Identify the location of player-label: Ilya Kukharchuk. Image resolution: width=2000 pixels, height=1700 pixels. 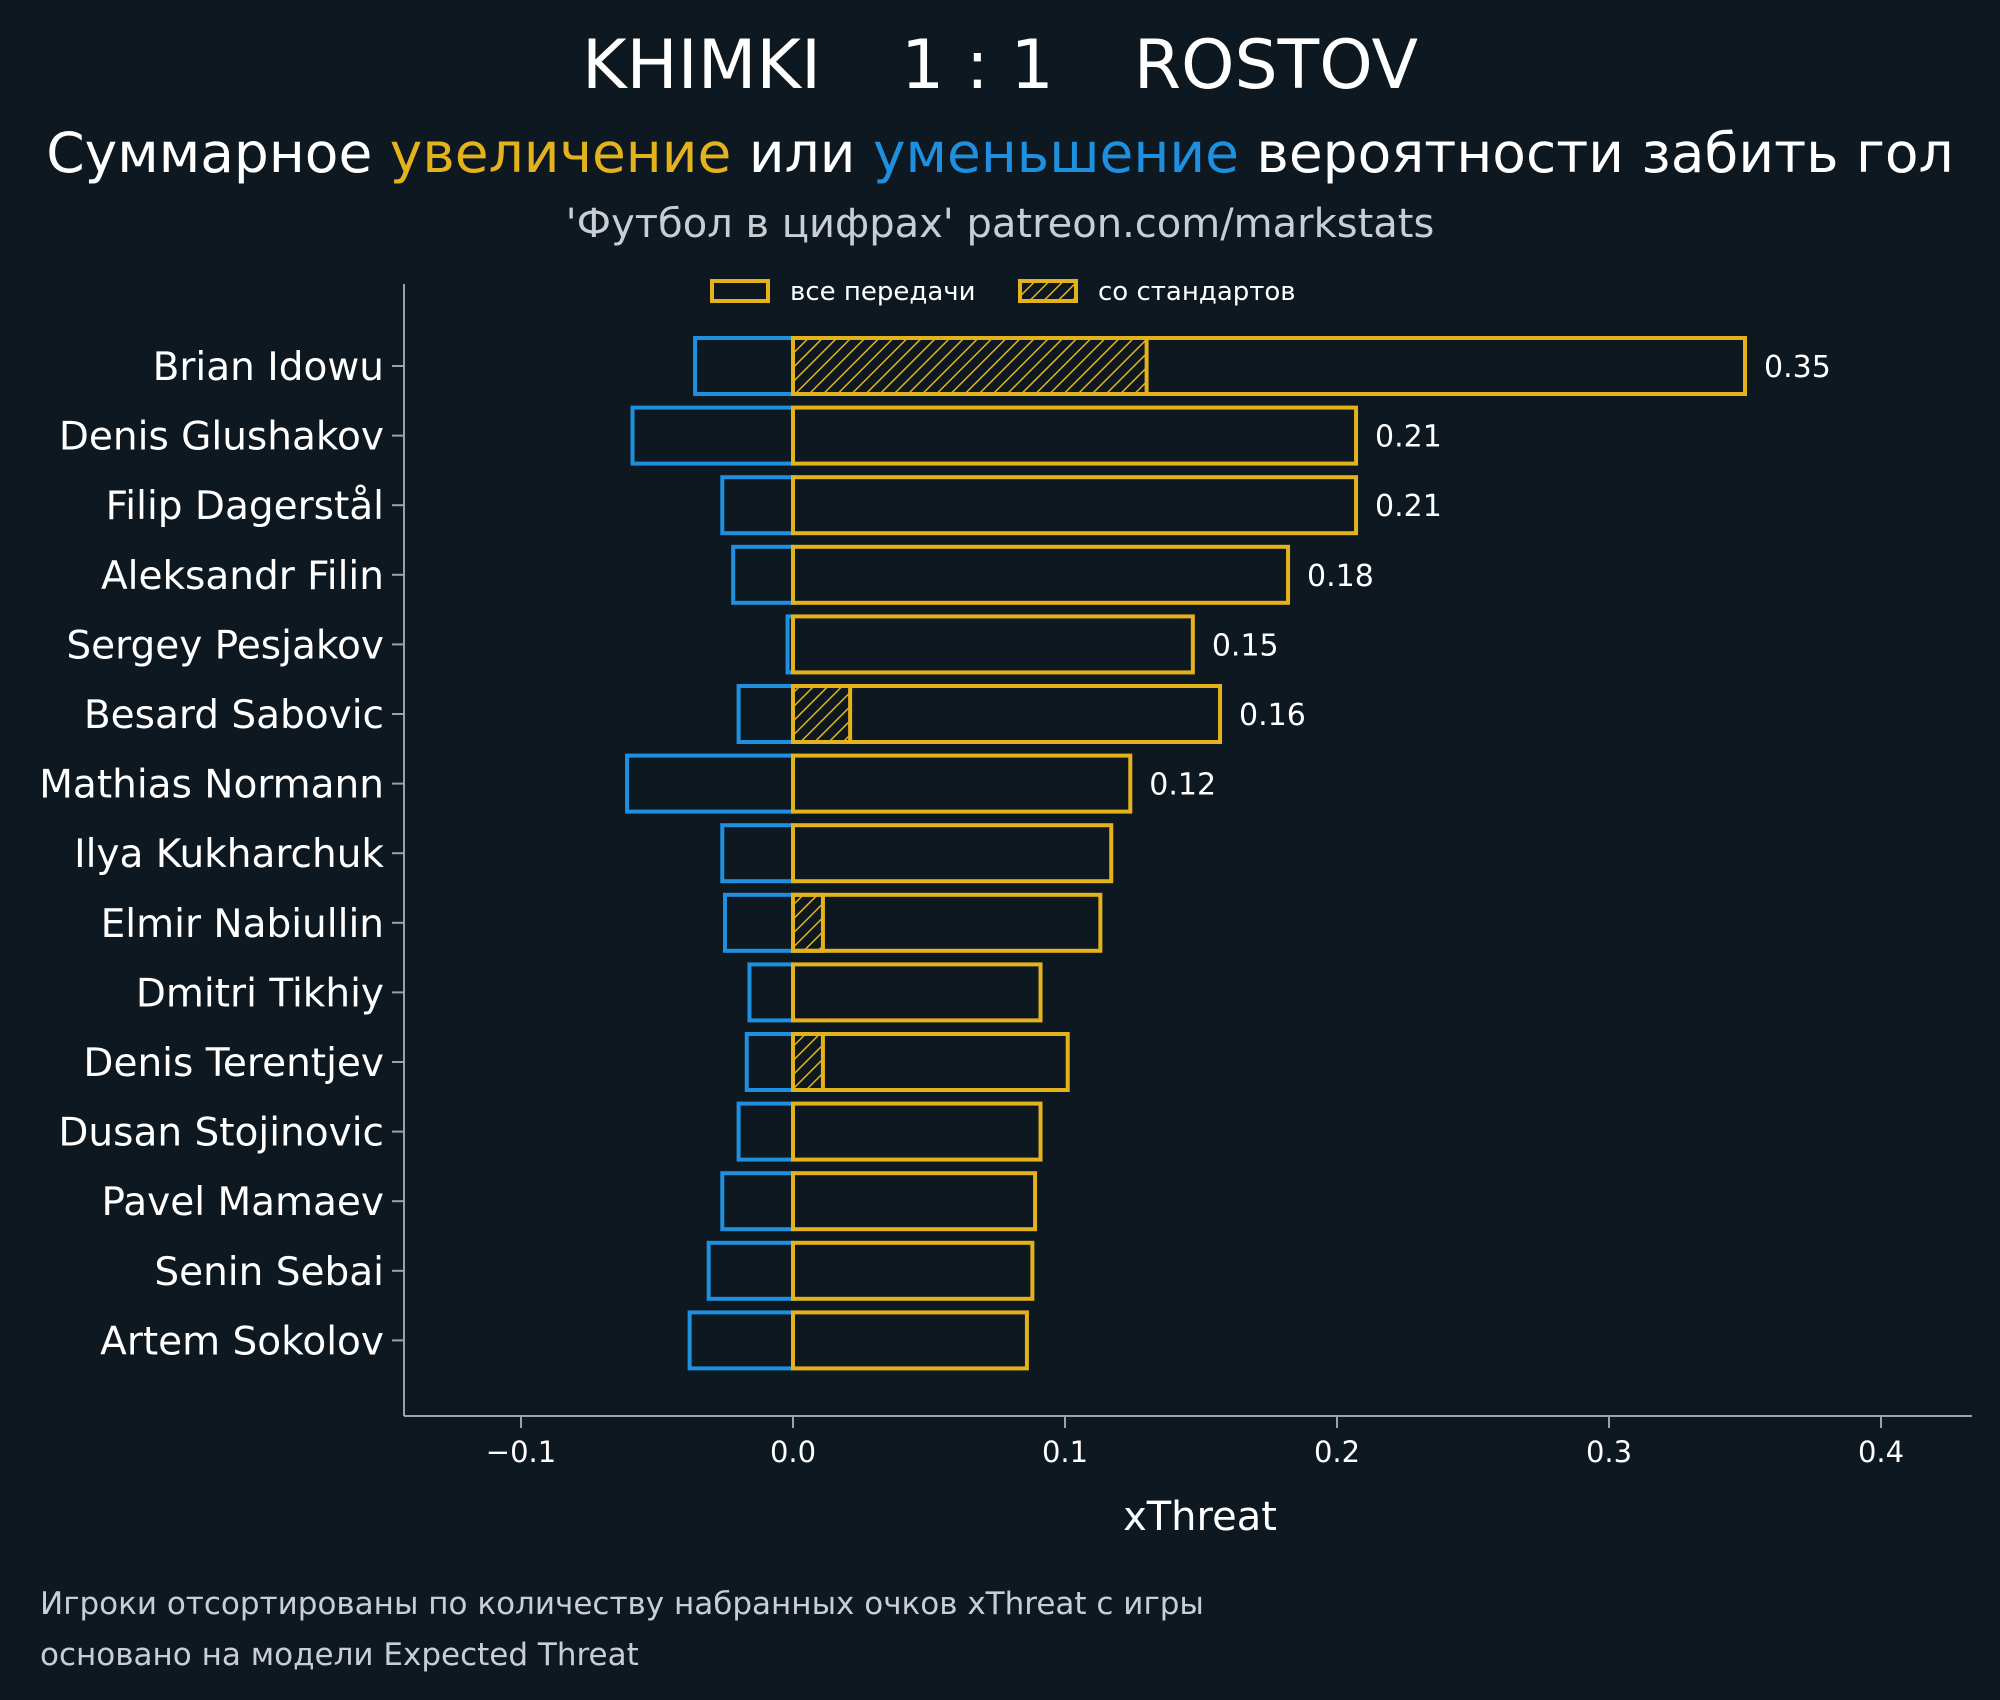
(229, 854).